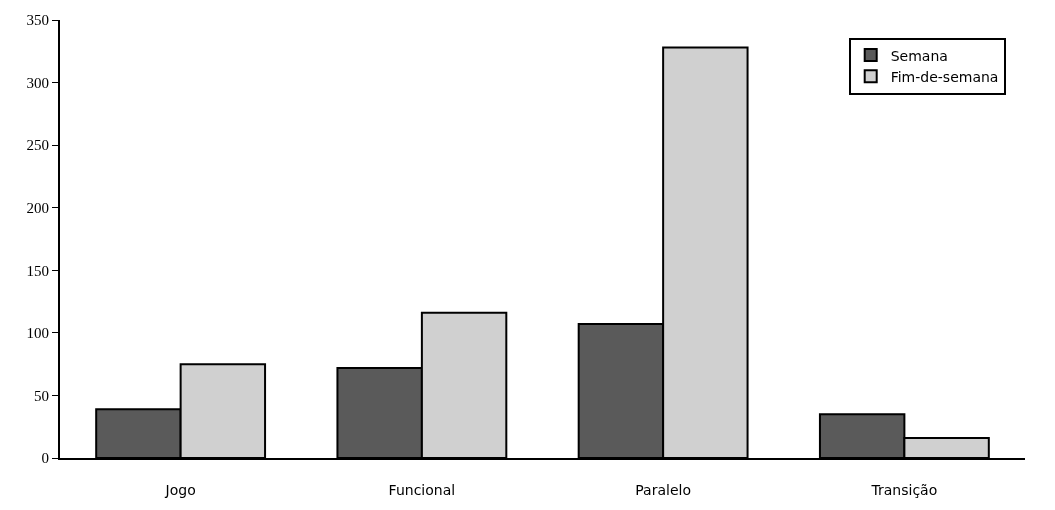 The width and height of the screenshot is (1055, 510). I want to click on y-tick-label: 0, so click(45, 458).